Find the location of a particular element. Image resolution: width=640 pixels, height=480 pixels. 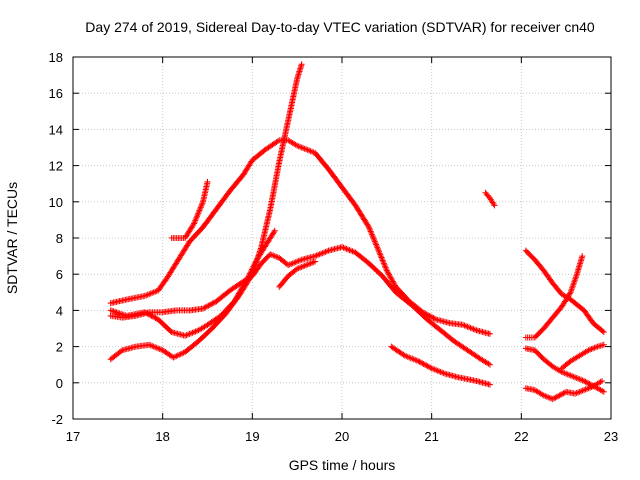

y-tick-label: 10 is located at coordinates (56, 202).